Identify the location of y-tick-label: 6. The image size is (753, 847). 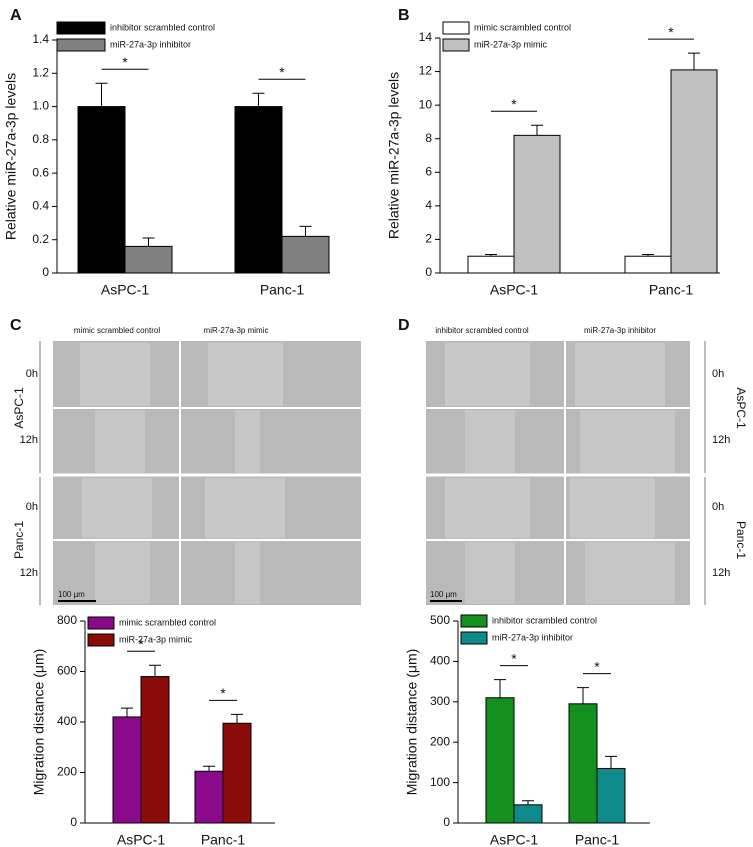
(428, 171).